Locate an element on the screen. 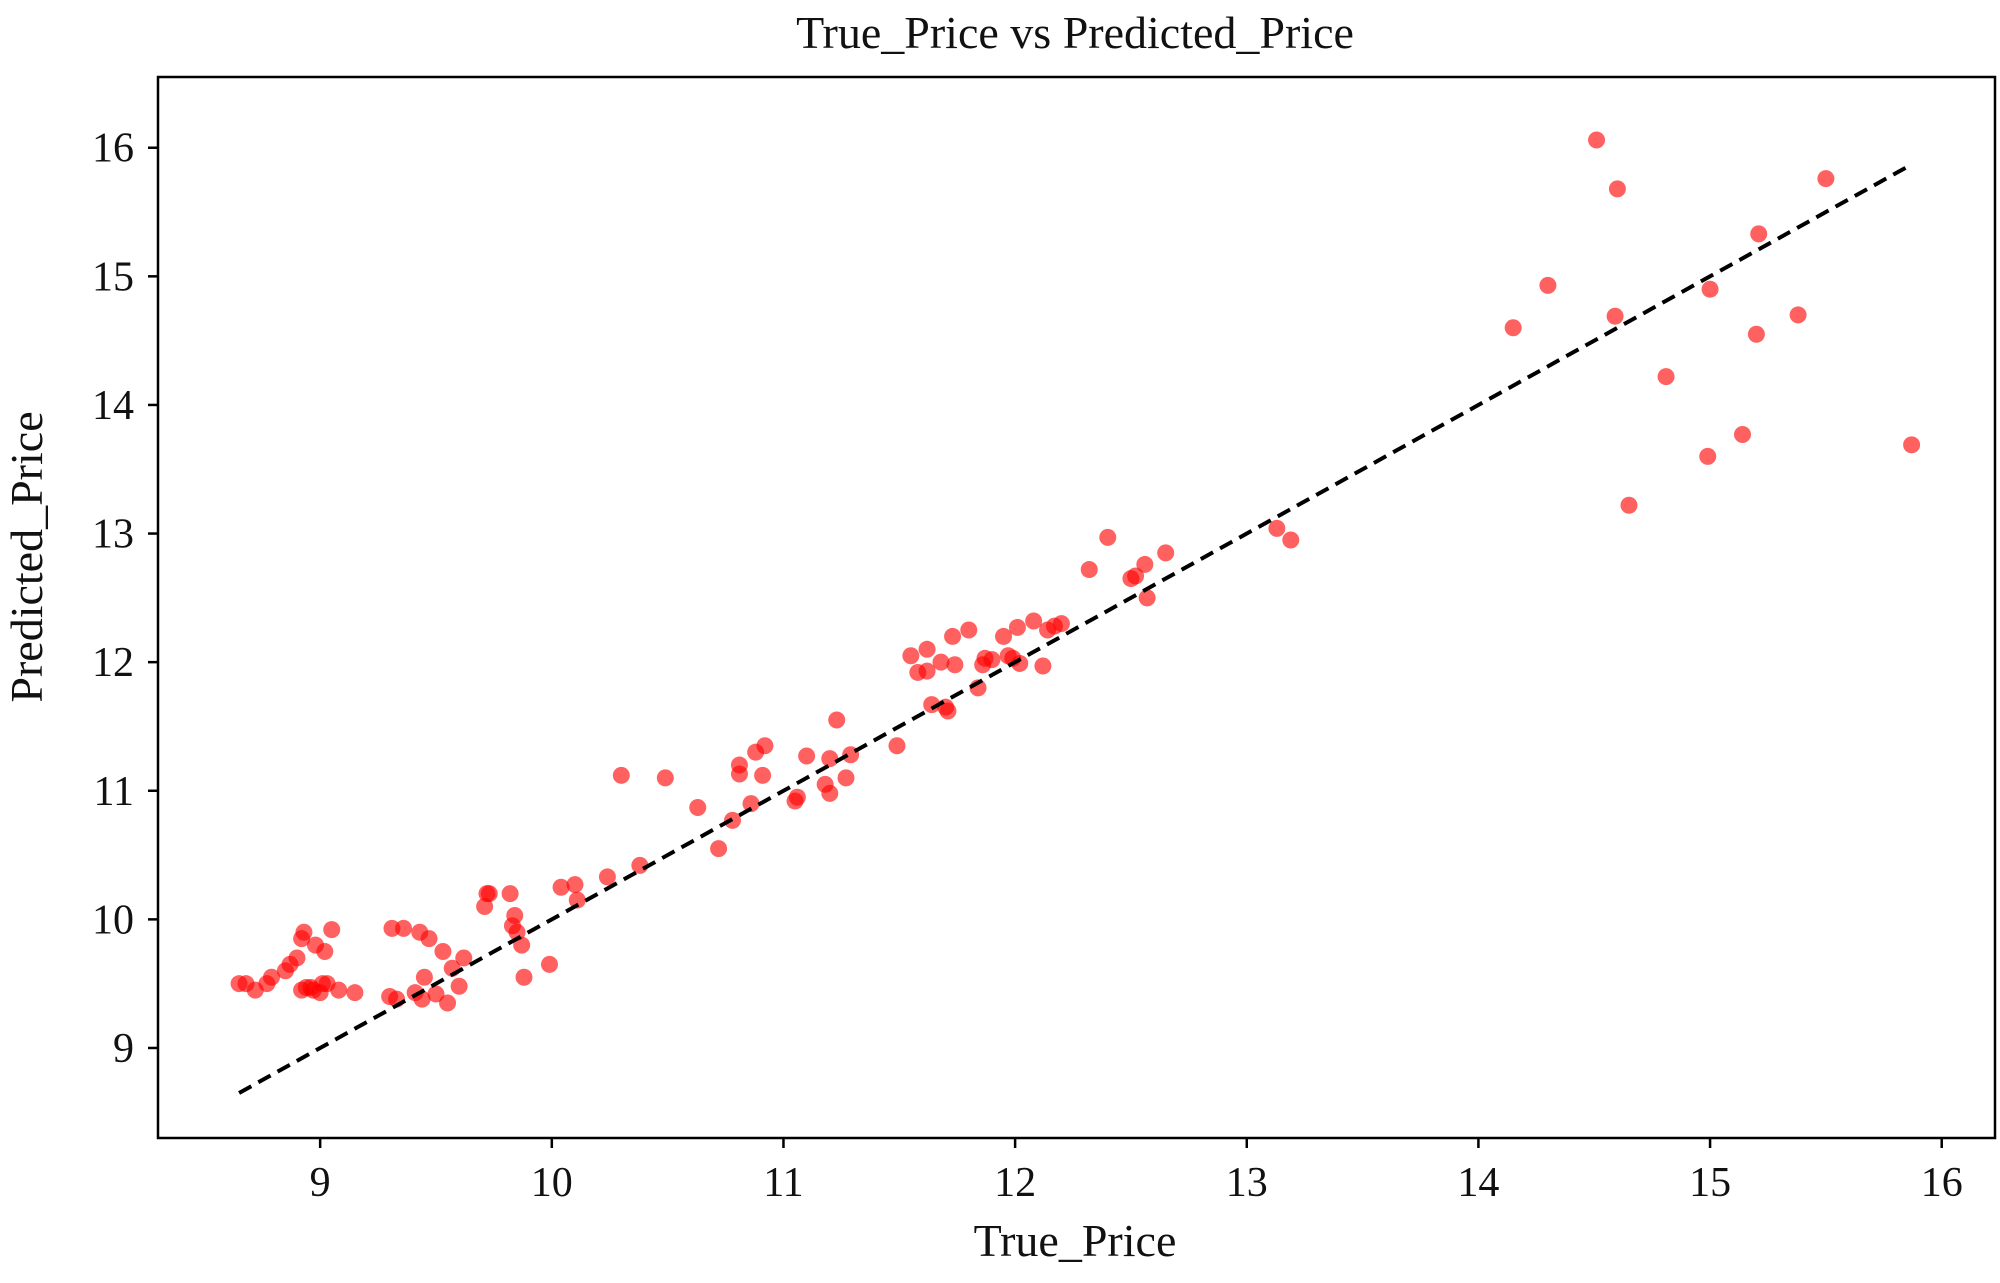  y-tick-label: 16 is located at coordinates (113, 149).